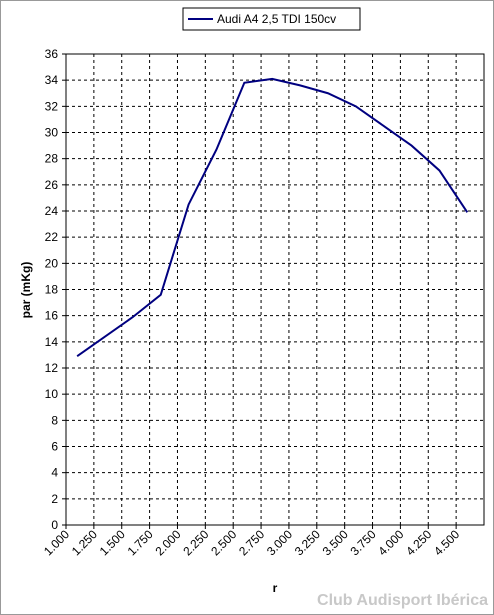  Describe the element at coordinates (52, 263) in the screenshot. I see `y-tick-label: 20` at that location.